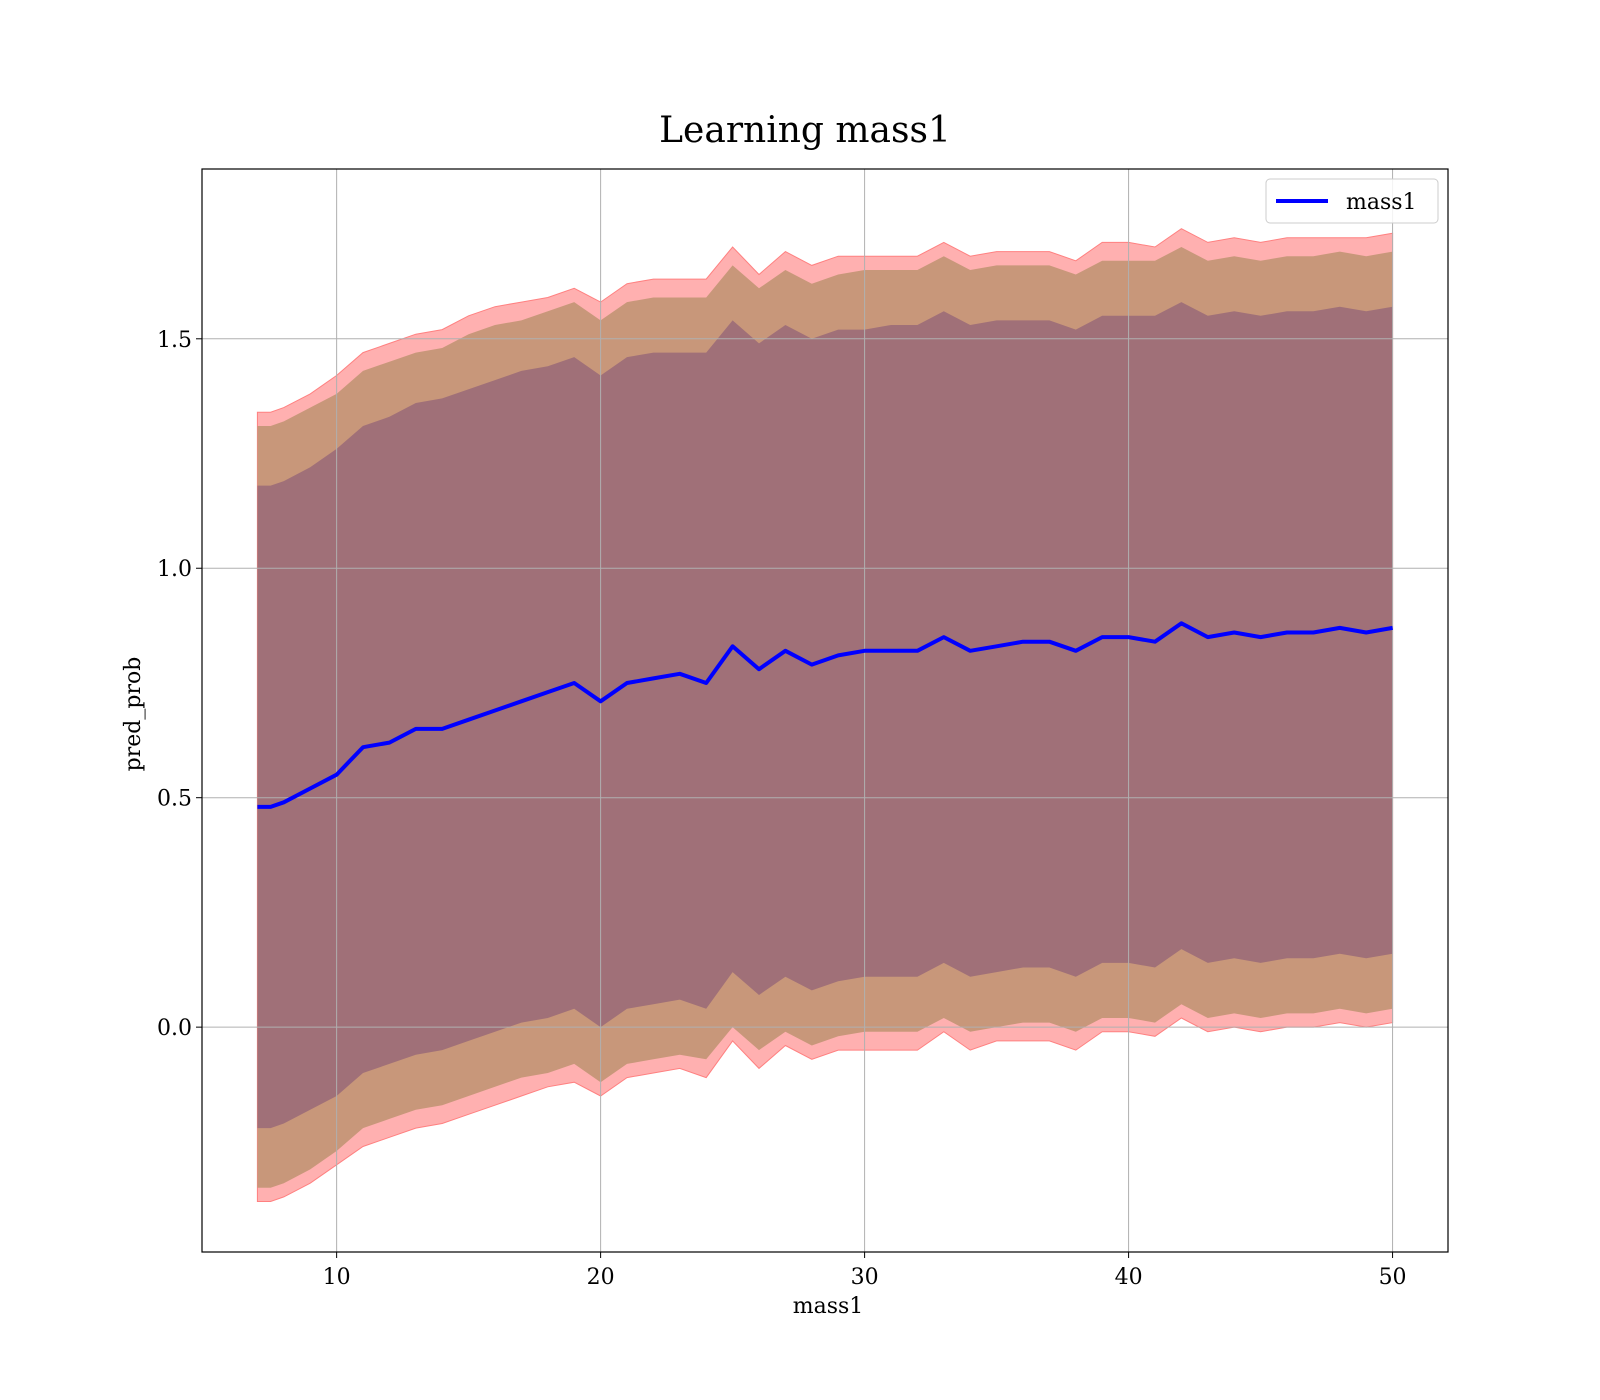 Image resolution: width=1600 pixels, height=1400 pixels. What do you see at coordinates (805, 130) in the screenshot?
I see `chart-title: Learning mass1` at bounding box center [805, 130].